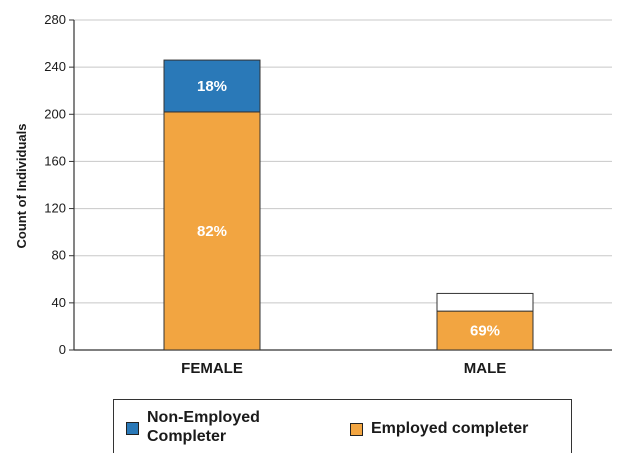  Describe the element at coordinates (62, 349) in the screenshot. I see `y-tick-label: 0` at that location.